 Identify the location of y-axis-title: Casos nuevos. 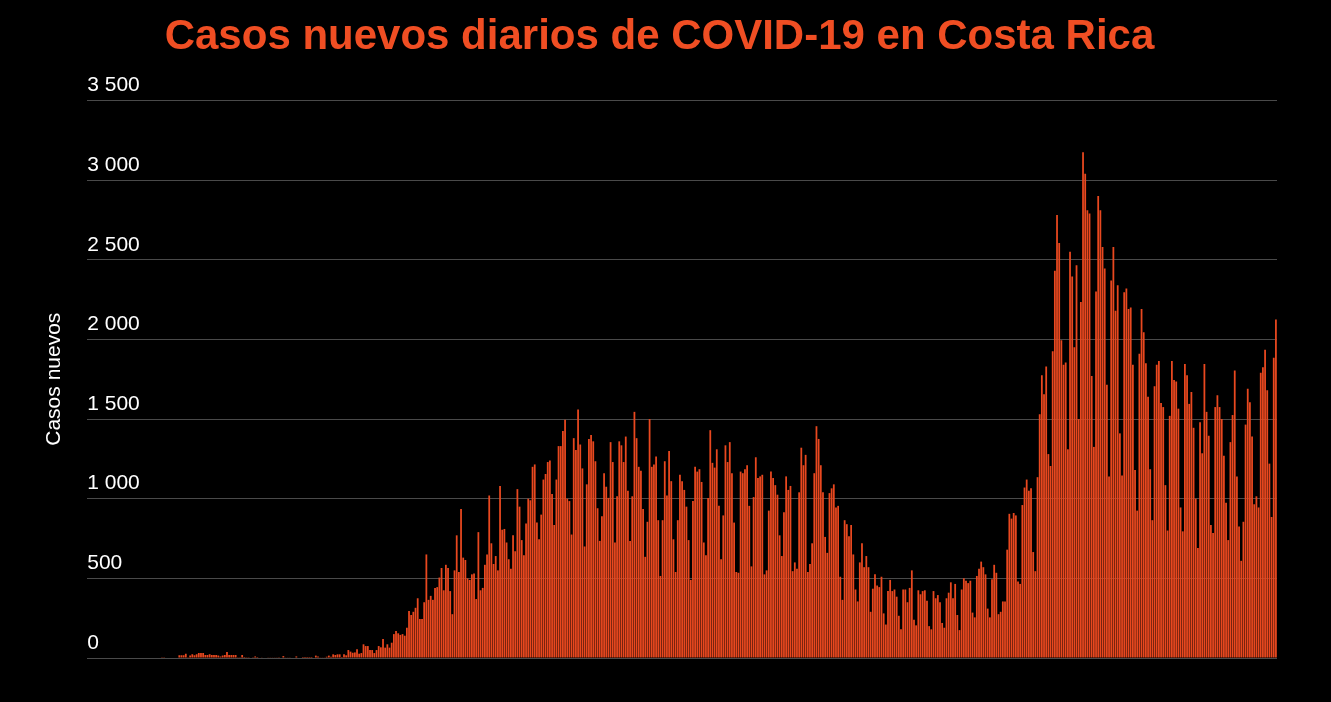
(53, 379).